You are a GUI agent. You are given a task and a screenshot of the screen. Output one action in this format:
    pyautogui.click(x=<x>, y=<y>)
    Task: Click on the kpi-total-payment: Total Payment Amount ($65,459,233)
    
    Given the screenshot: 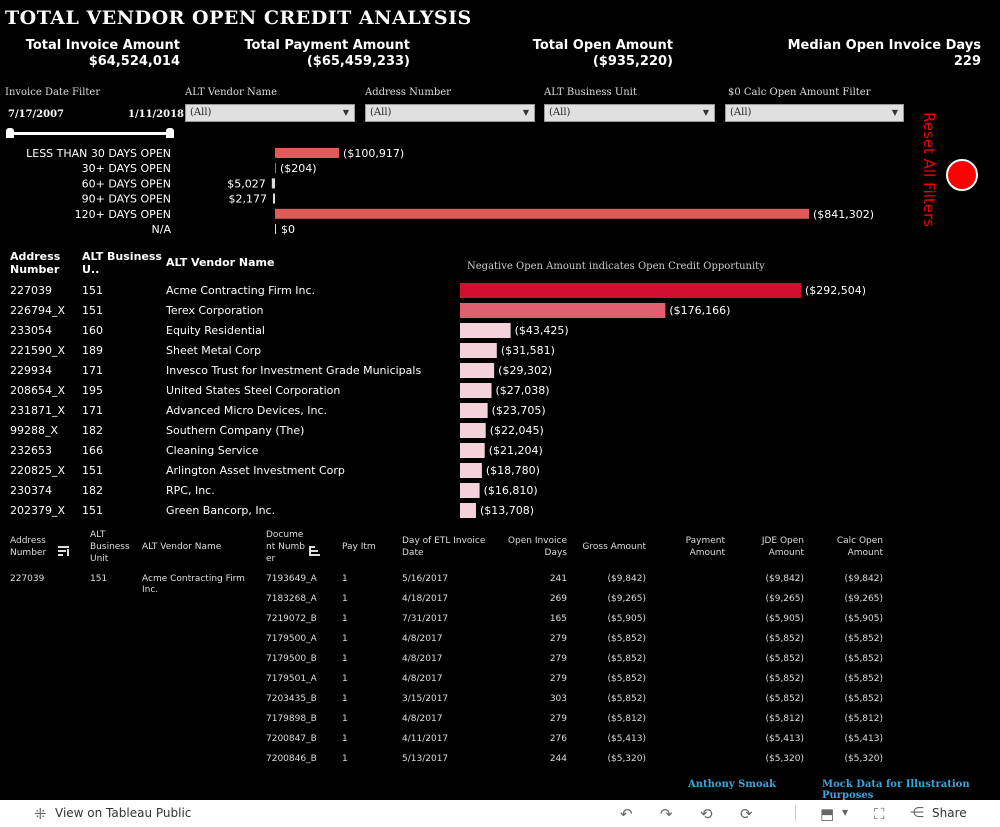 What is the action you would take?
    pyautogui.click(x=320, y=54)
    